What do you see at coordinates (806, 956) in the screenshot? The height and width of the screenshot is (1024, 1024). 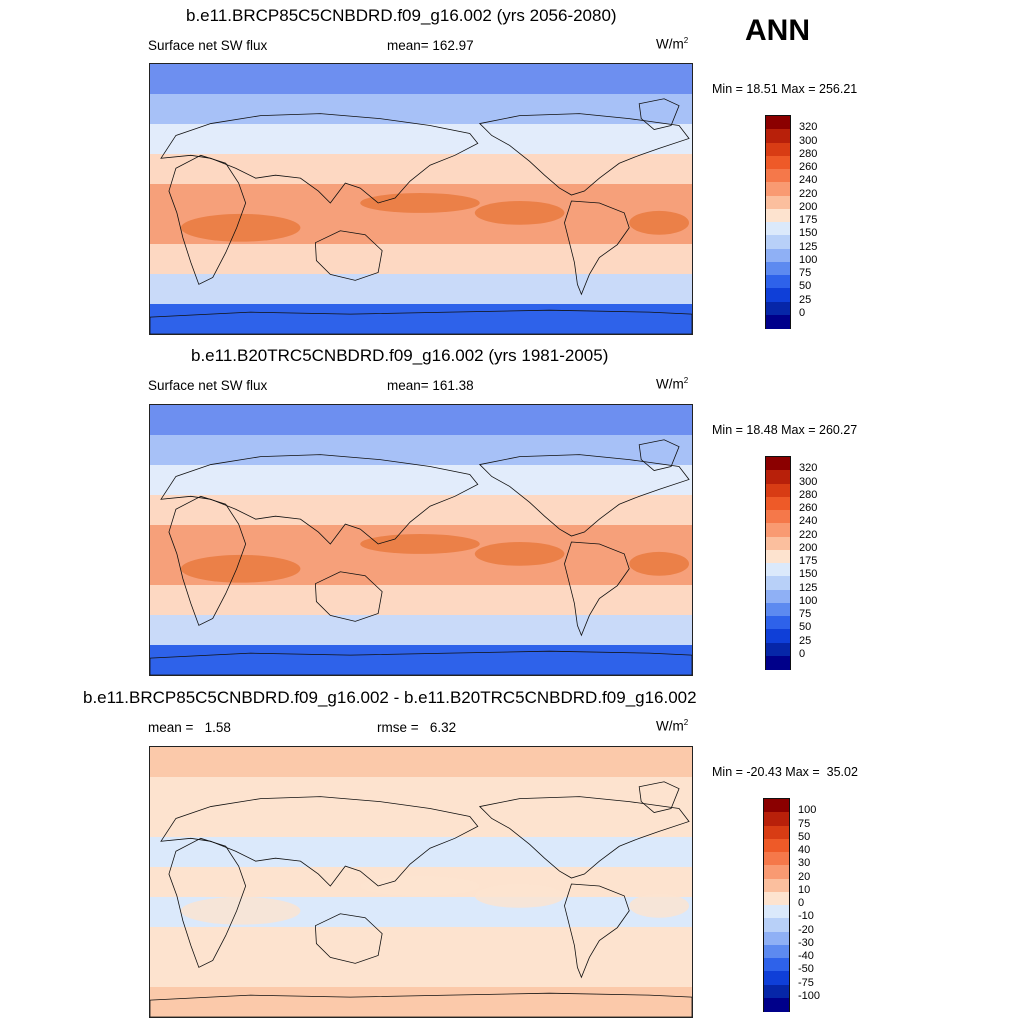 I see `colorbar-tick-label: -40` at bounding box center [806, 956].